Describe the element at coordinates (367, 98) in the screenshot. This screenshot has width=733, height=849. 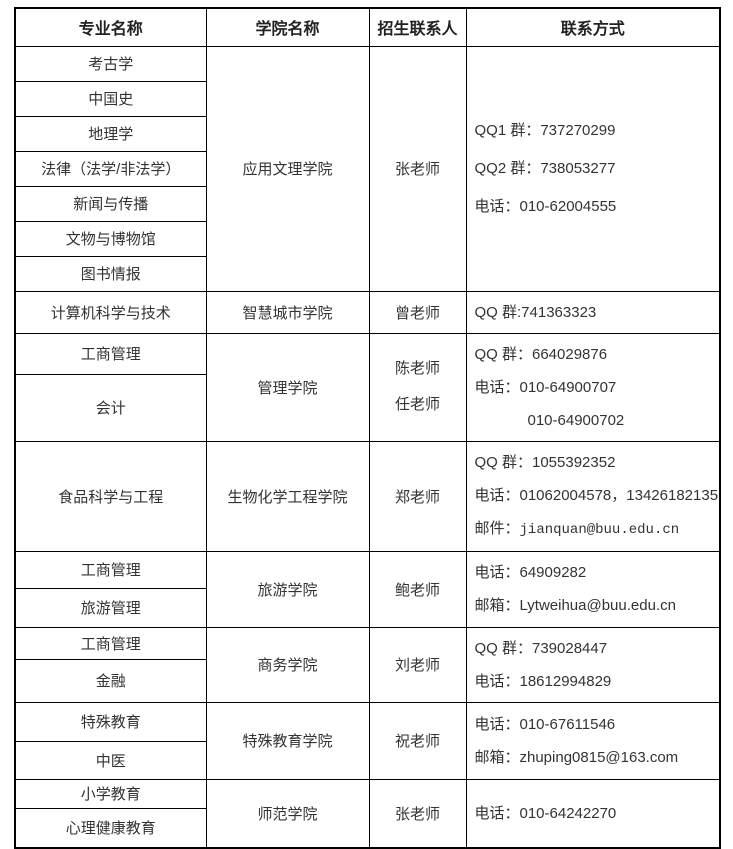
I see `table-row: 中国史` at that location.